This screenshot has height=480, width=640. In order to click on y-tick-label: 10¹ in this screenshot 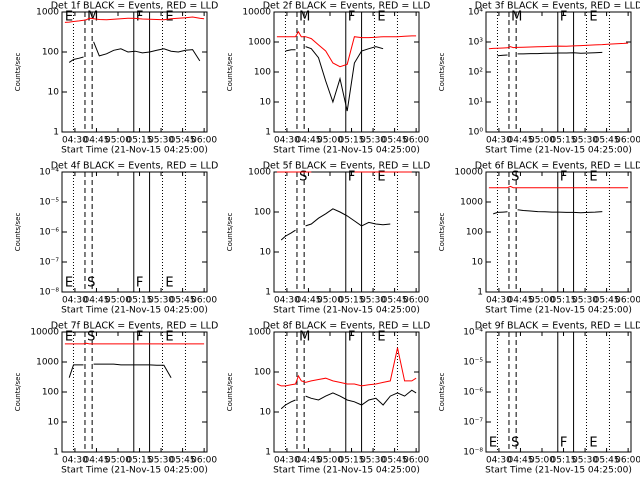, I will do `click(475, 103)`.